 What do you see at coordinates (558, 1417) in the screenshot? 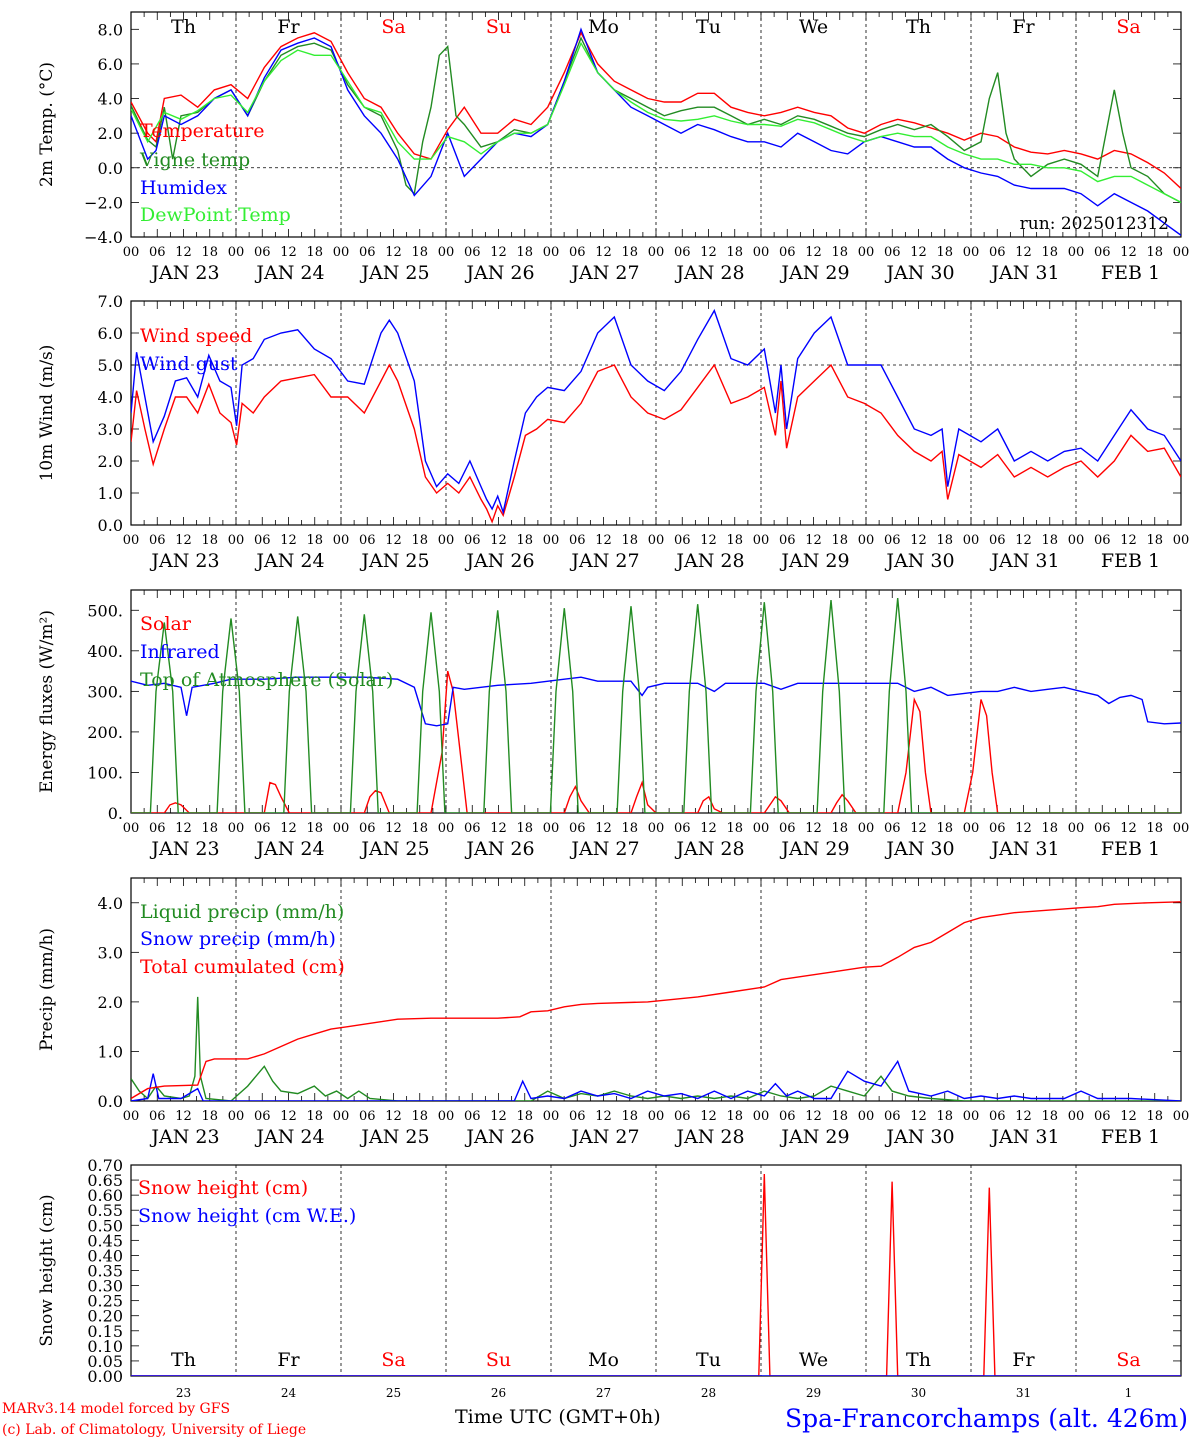
I see `time-axis-title: Time UTC (GMT+0h)` at bounding box center [558, 1417].